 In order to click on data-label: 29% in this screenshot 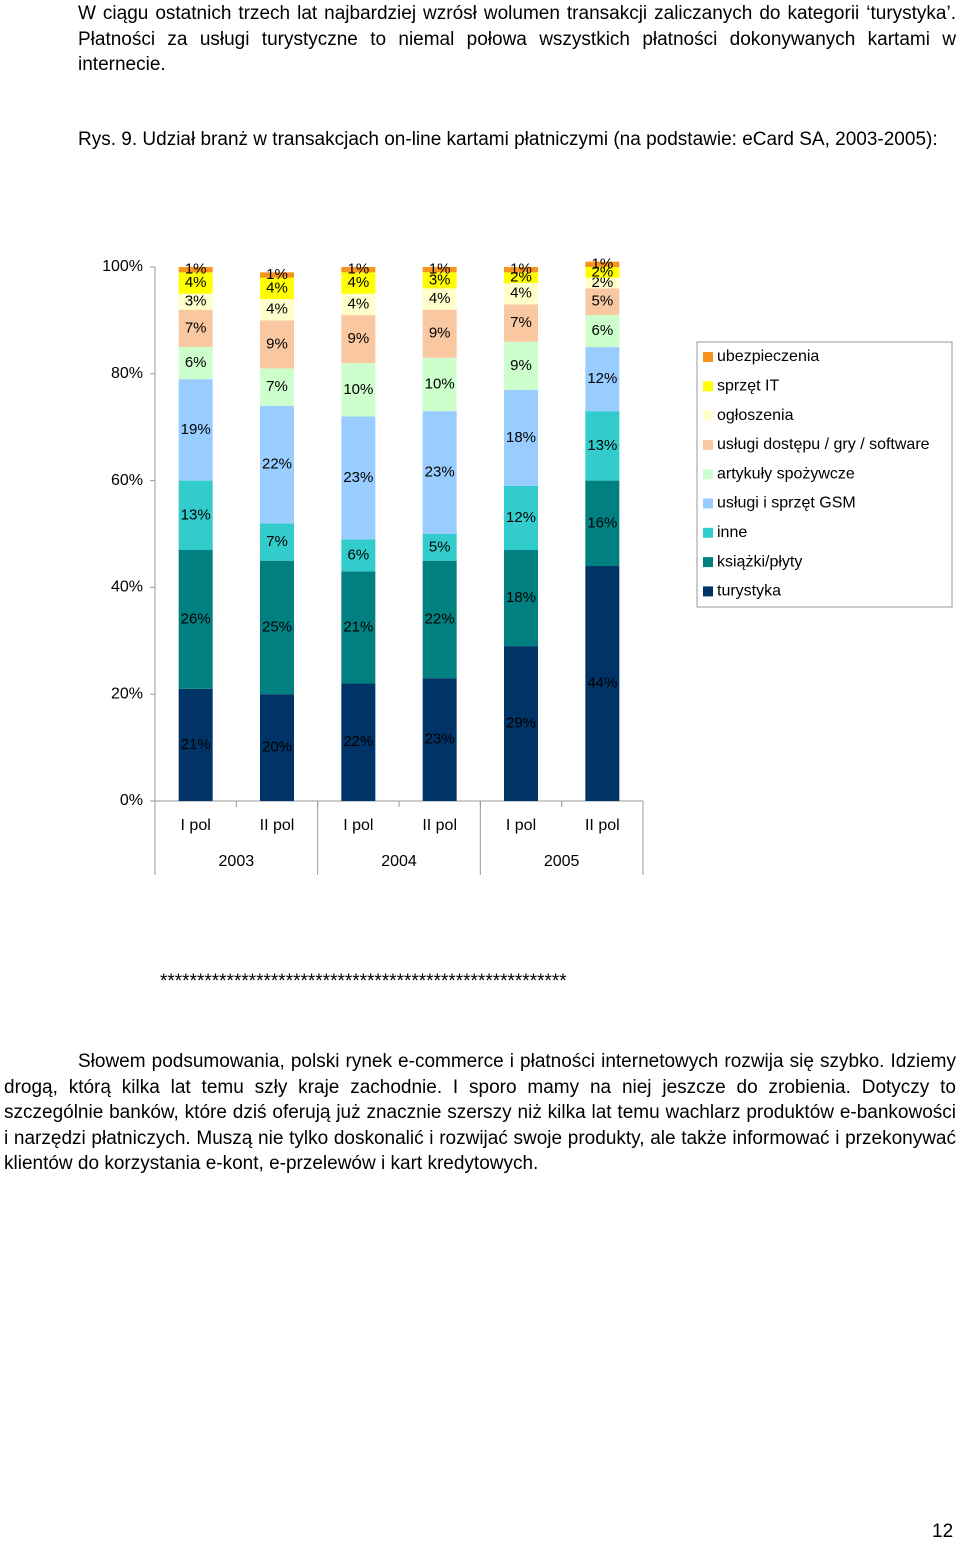, I will do `click(521, 723)`.